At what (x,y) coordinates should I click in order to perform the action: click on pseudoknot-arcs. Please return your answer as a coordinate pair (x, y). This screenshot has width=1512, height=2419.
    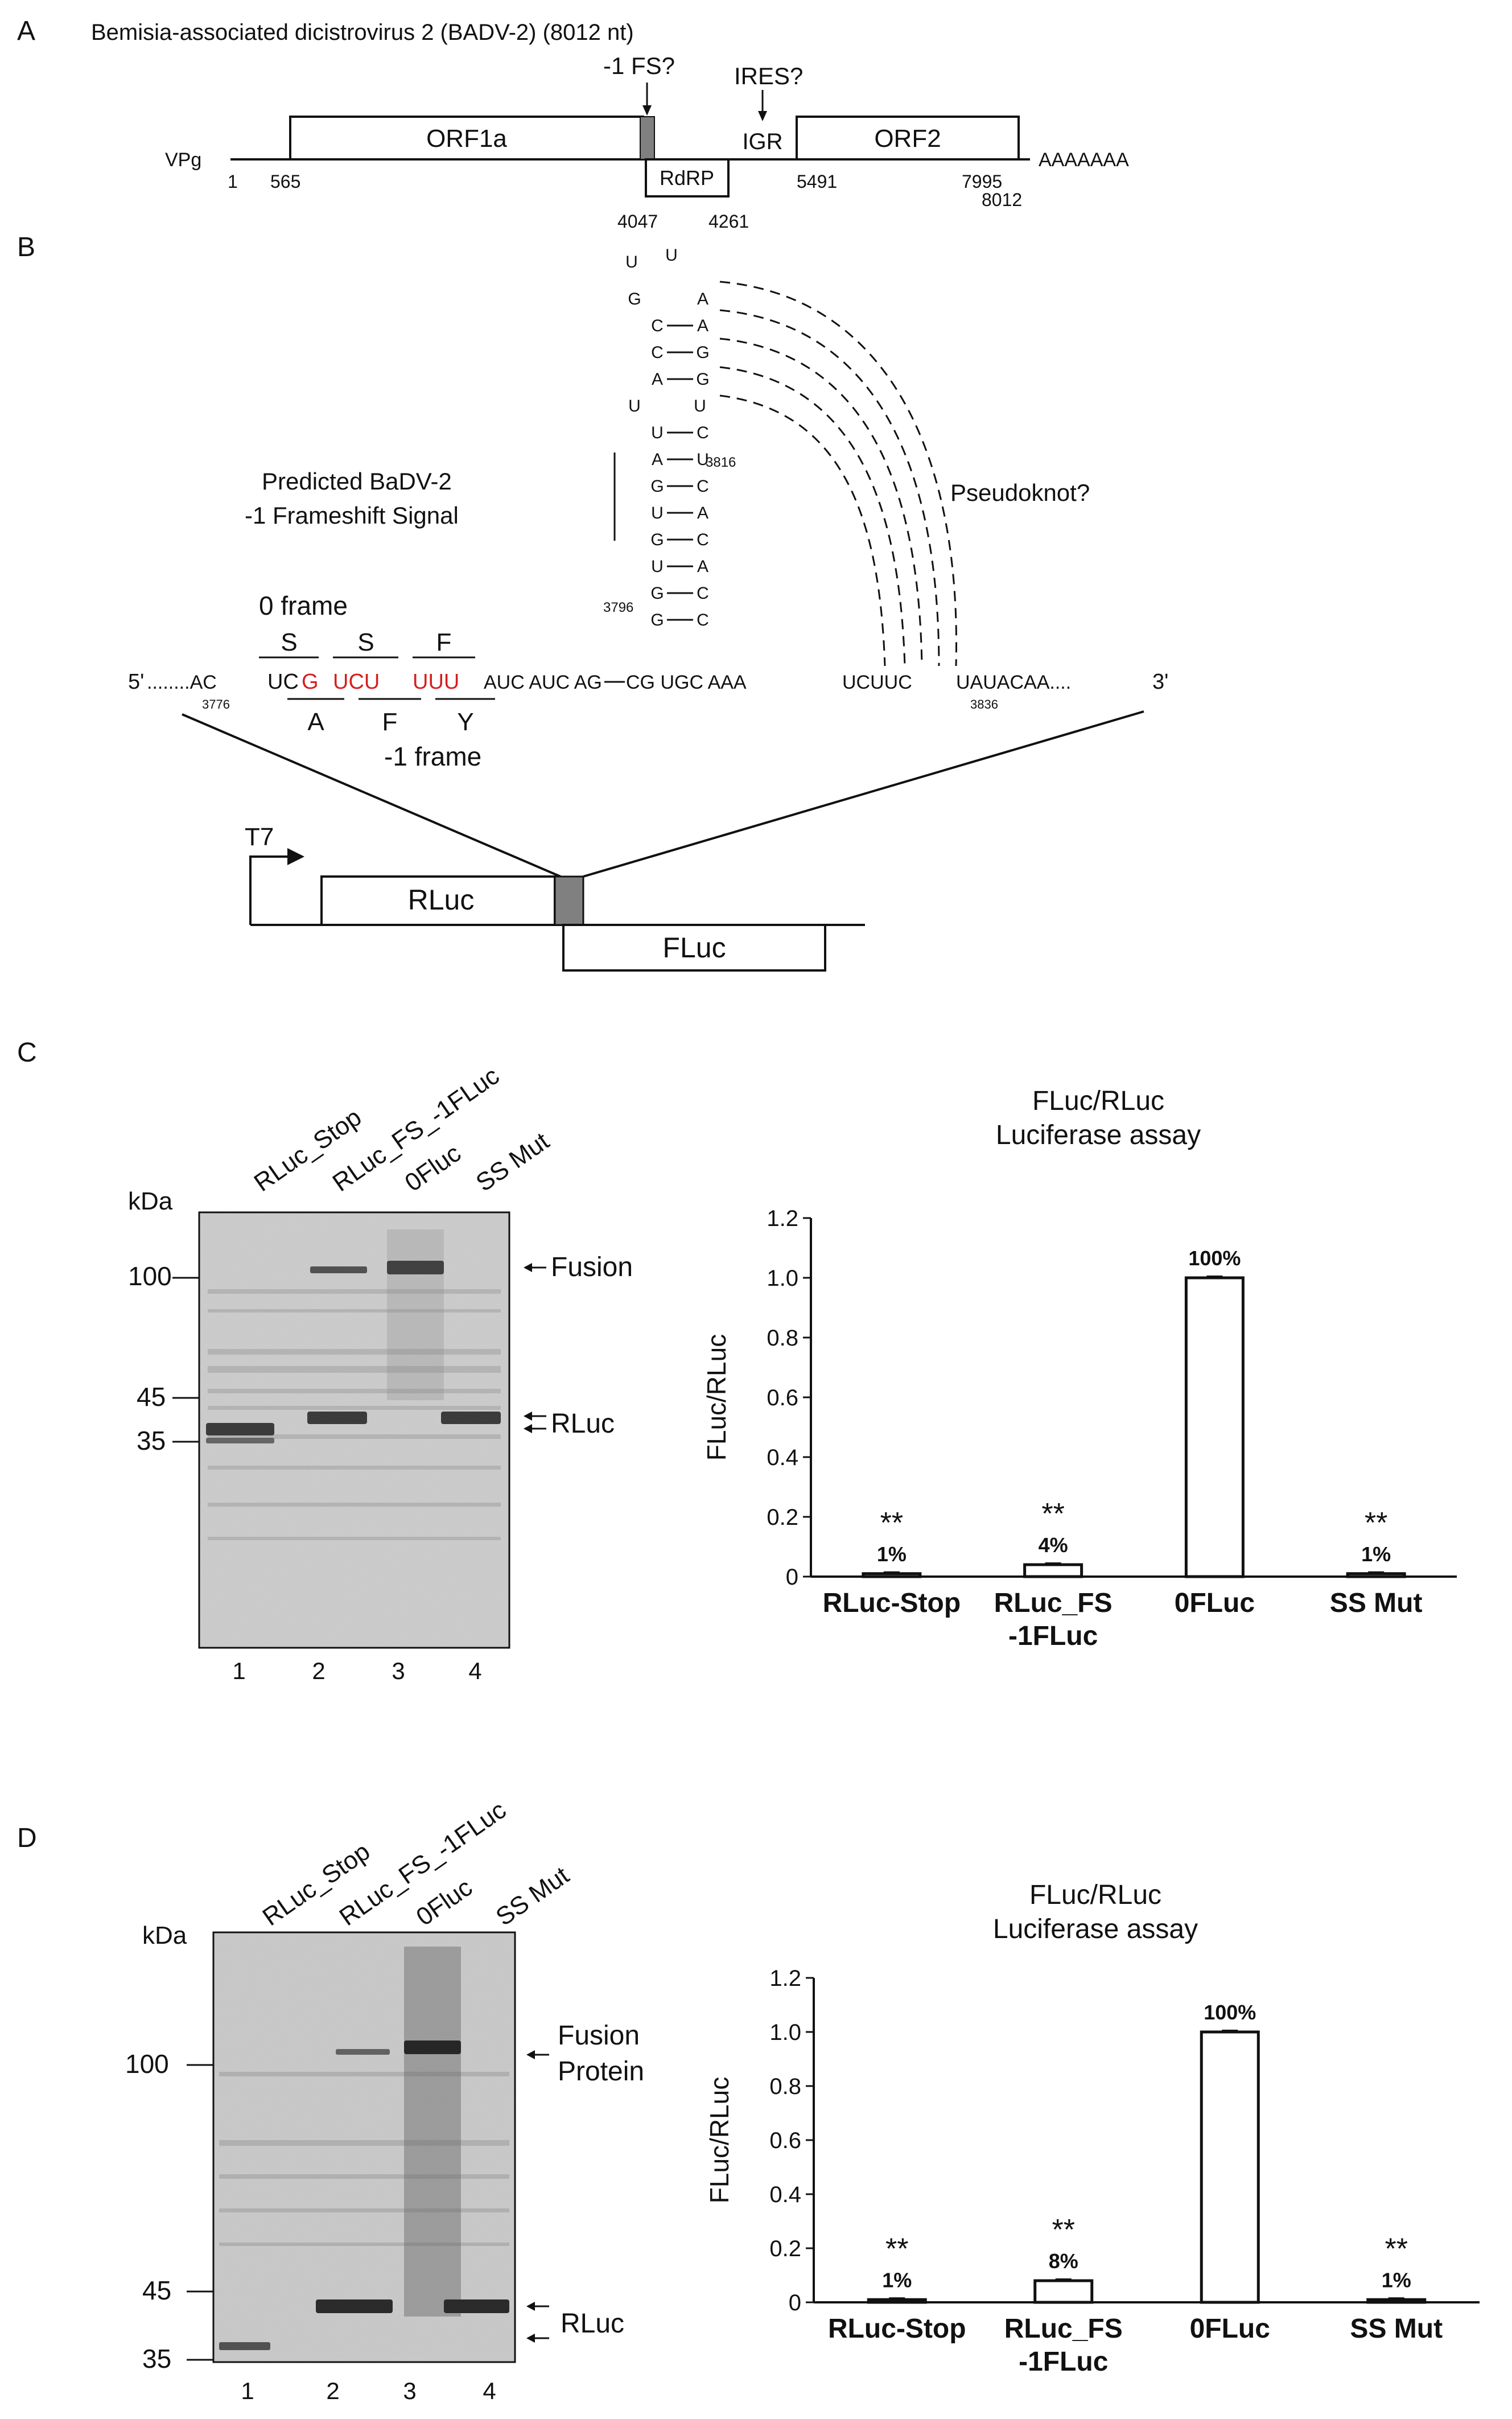
    Looking at the image, I should click on (839, 474).